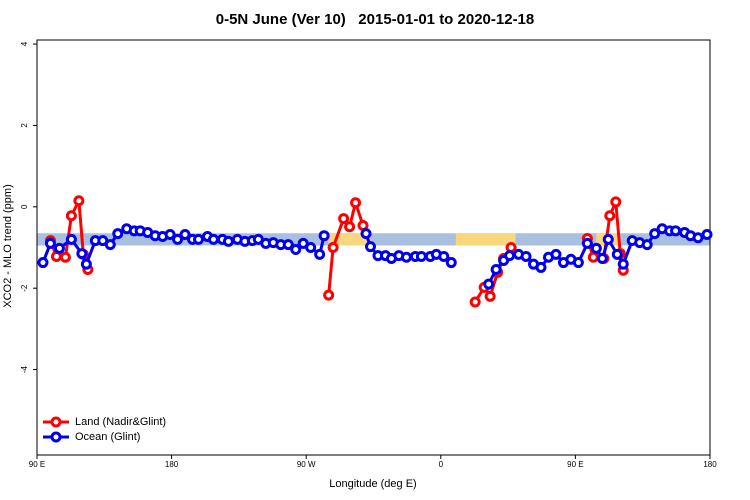 This screenshot has height=500, width=750. What do you see at coordinates (24, 288) in the screenshot?
I see `y-tick-label: -2` at bounding box center [24, 288].